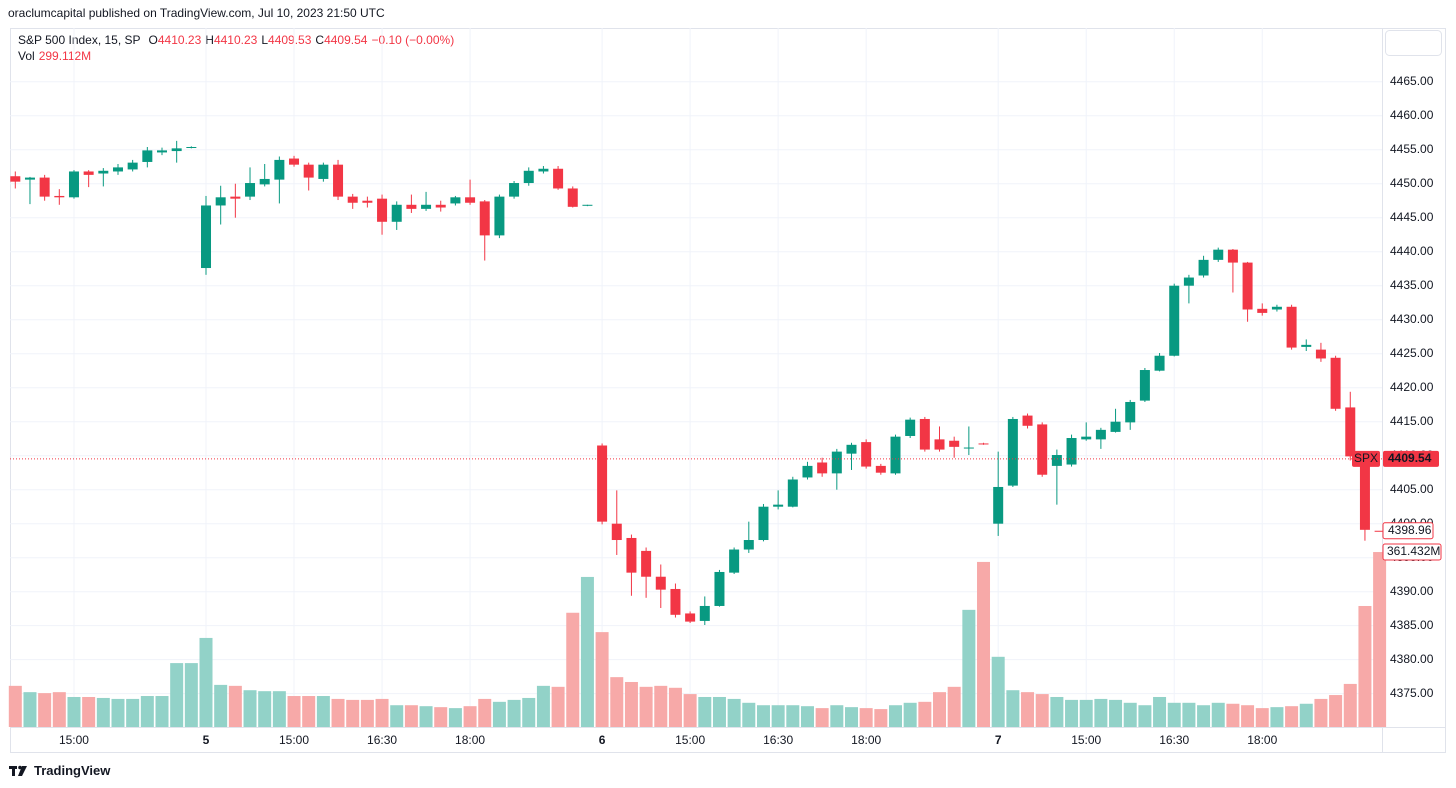  Describe the element at coordinates (1412, 353) in the screenshot. I see `y-tick-label: 4425.00` at that location.